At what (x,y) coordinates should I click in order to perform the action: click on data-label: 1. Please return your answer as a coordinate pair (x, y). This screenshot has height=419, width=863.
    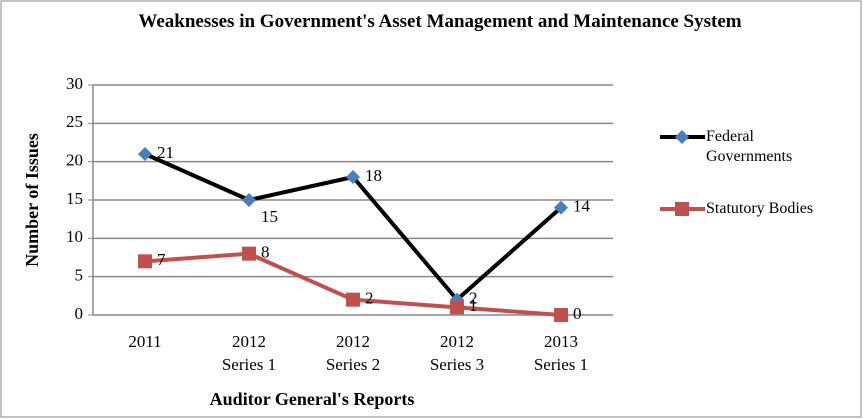
    Looking at the image, I should click on (473, 305).